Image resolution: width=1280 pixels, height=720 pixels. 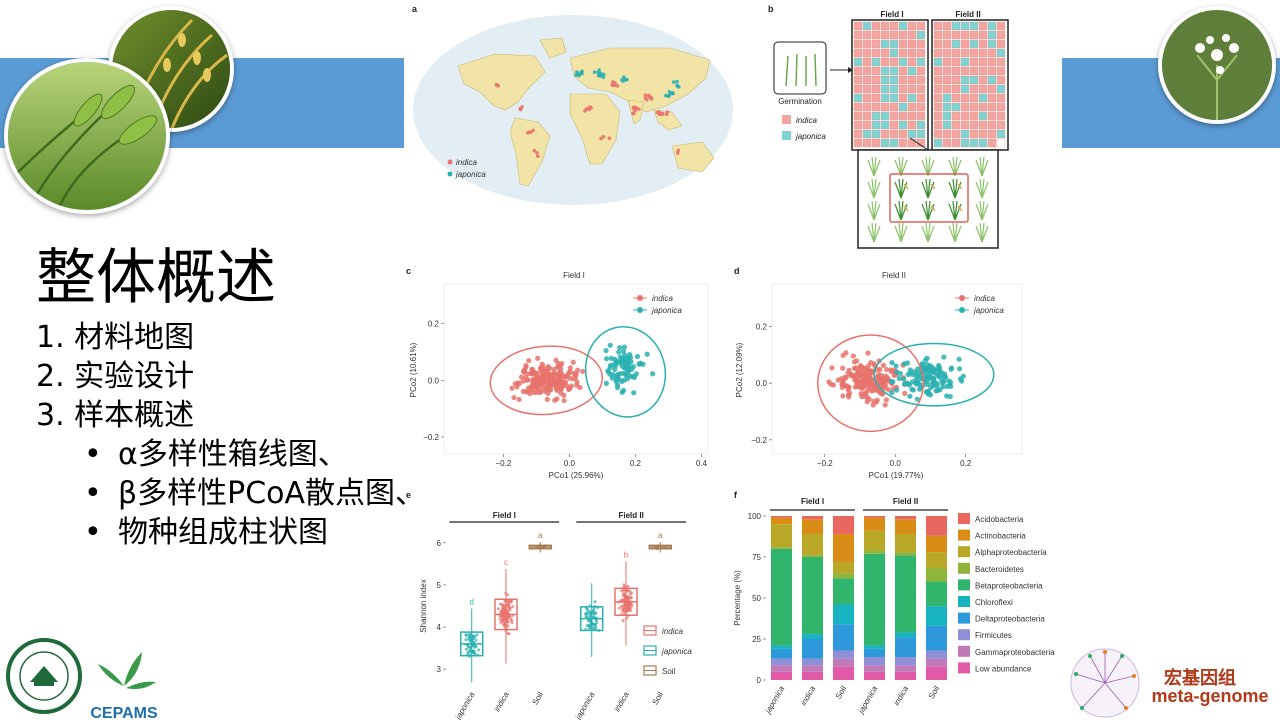 What do you see at coordinates (124, 686) in the screenshot?
I see `cepams-logo: CEPAMS` at bounding box center [124, 686].